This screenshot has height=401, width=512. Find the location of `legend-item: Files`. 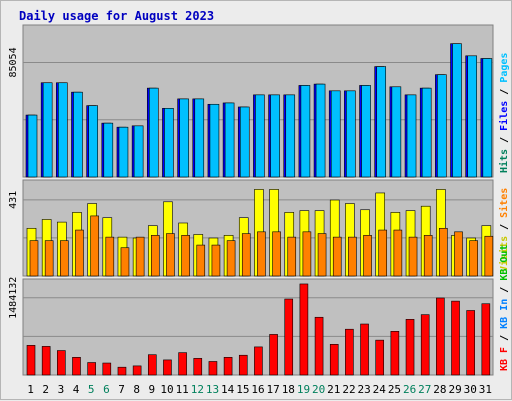

legend-item: Files is located at coordinates (504, 116).